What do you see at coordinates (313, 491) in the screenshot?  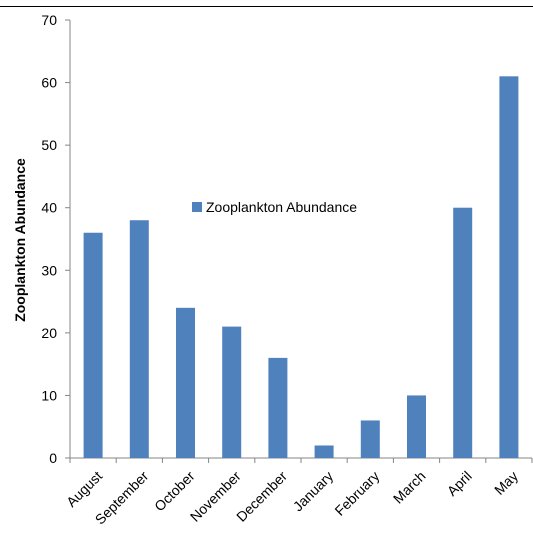 I see `x-tick-label: January` at bounding box center [313, 491].